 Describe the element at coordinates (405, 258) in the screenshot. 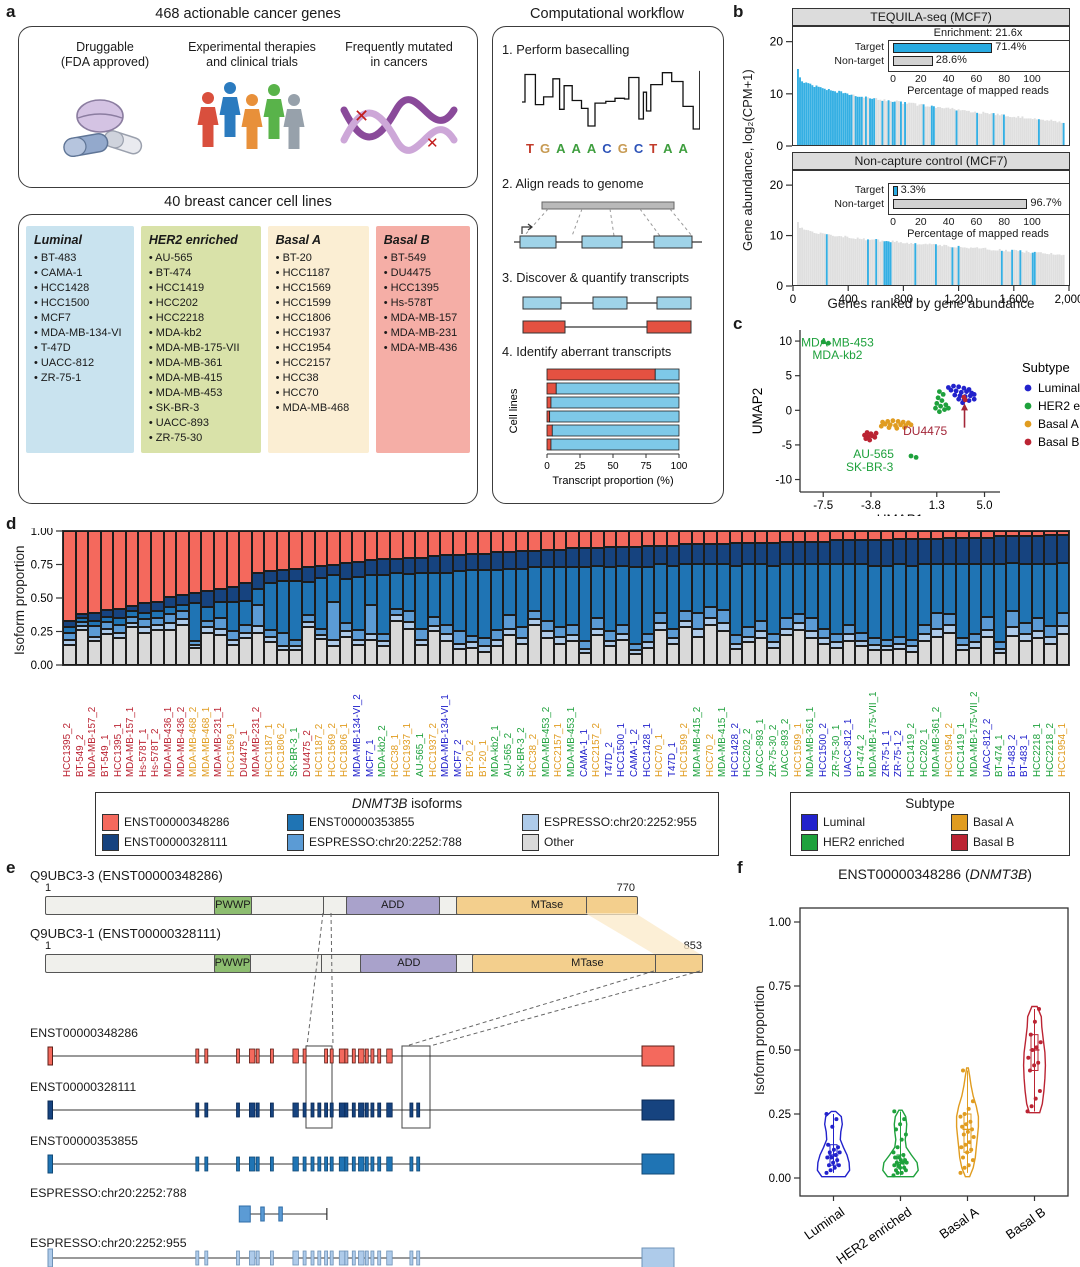

I see `cell-line-item: • BT-549` at that location.